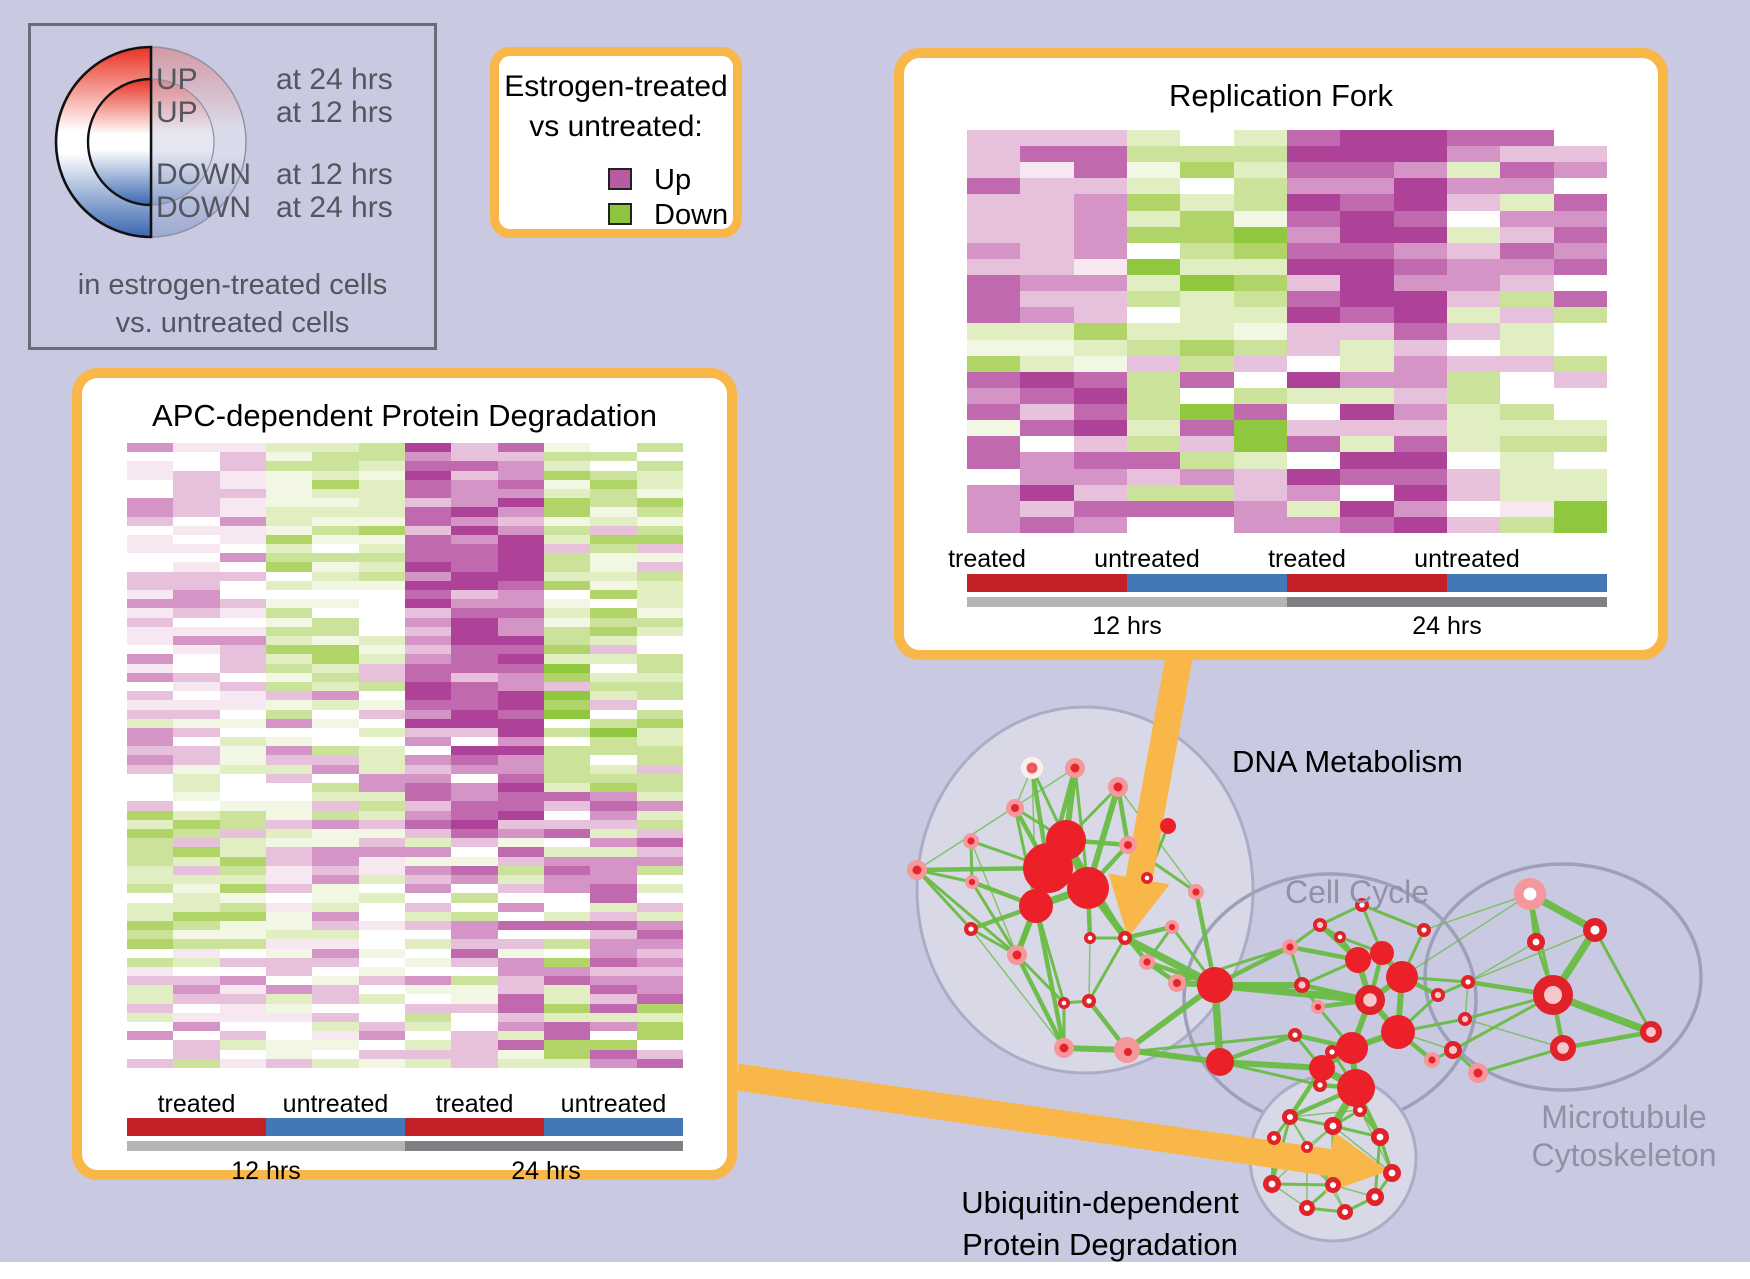  I want to click on gene-node-d19, so click(1089, 1000).